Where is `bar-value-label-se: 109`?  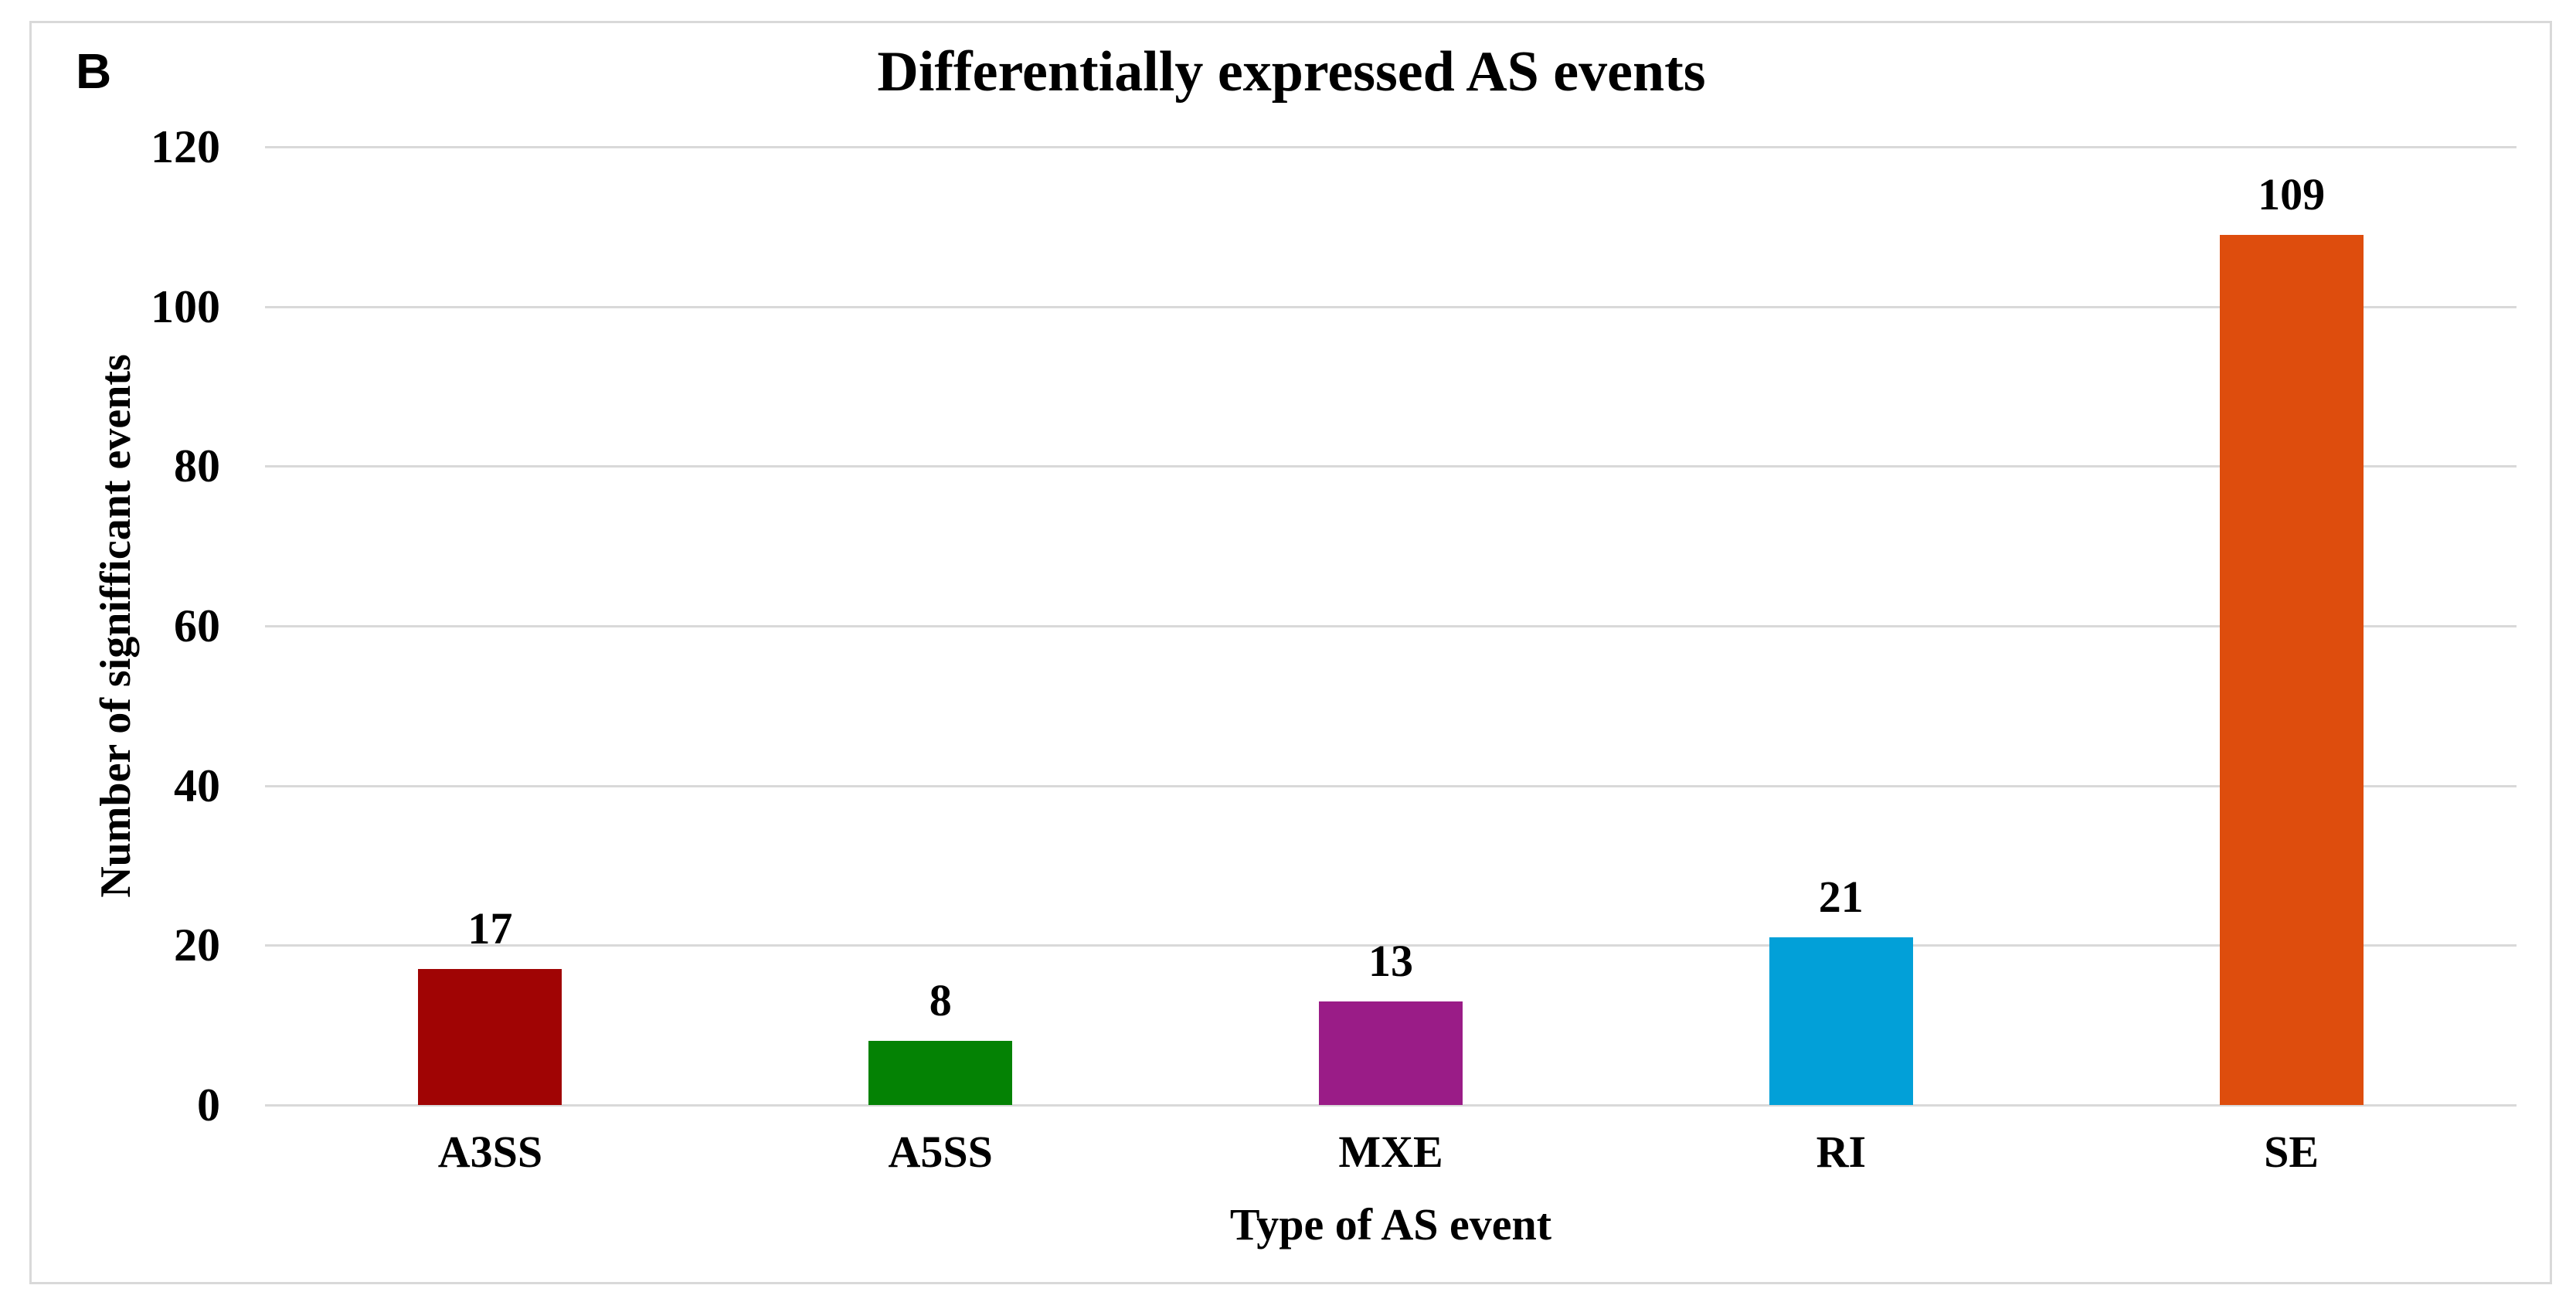
bar-value-label-se: 109 is located at coordinates (2292, 193).